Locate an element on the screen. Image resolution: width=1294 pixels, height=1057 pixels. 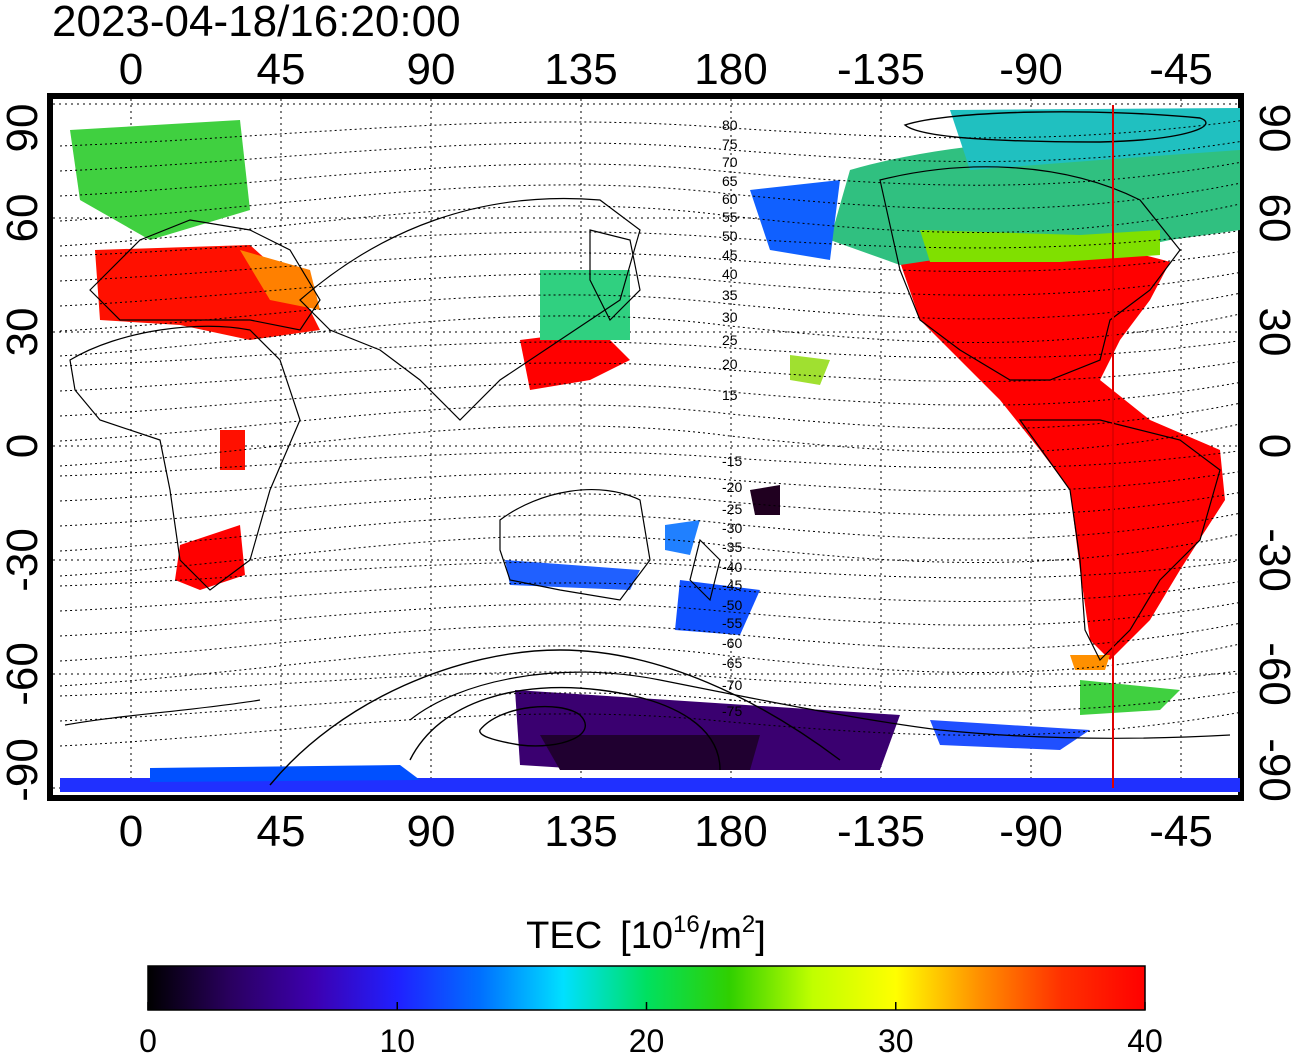
contour-label: -45 is located at coordinates (732, 585).